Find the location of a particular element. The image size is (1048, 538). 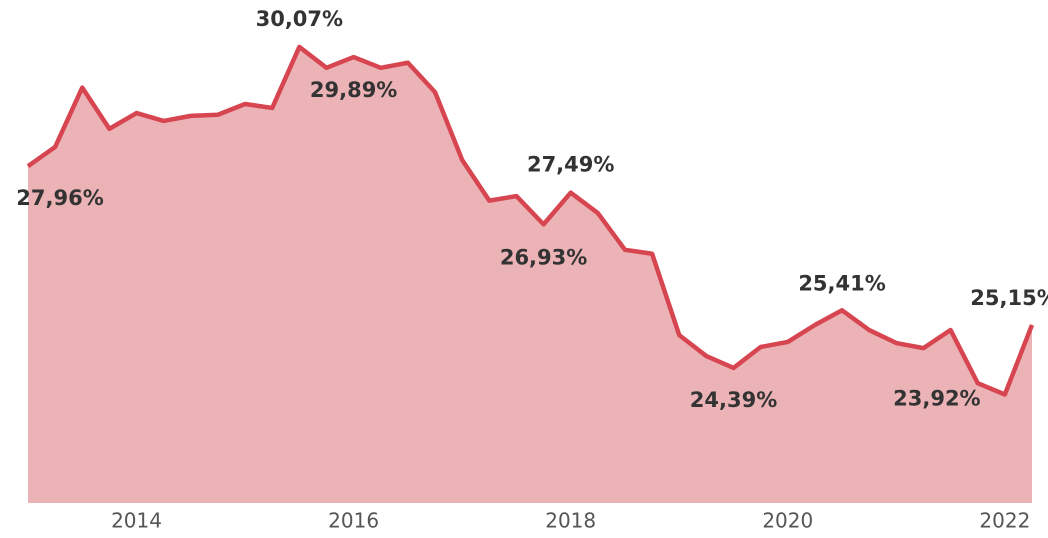

x-tick-label: 2016 is located at coordinates (353, 521).